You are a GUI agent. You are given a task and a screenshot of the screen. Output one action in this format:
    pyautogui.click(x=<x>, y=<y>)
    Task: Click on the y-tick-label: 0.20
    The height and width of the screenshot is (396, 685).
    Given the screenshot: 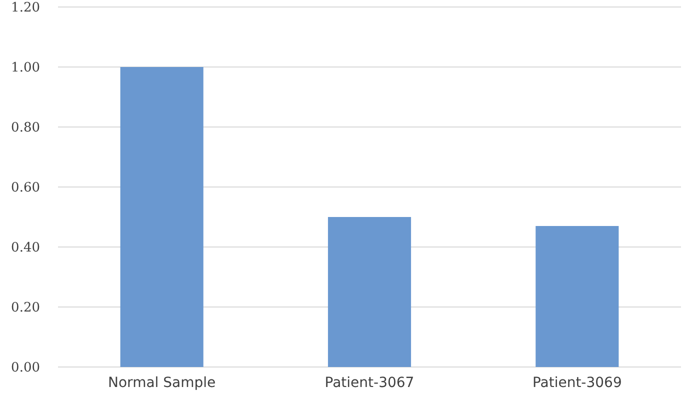 What is the action you would take?
    pyautogui.click(x=25, y=308)
    